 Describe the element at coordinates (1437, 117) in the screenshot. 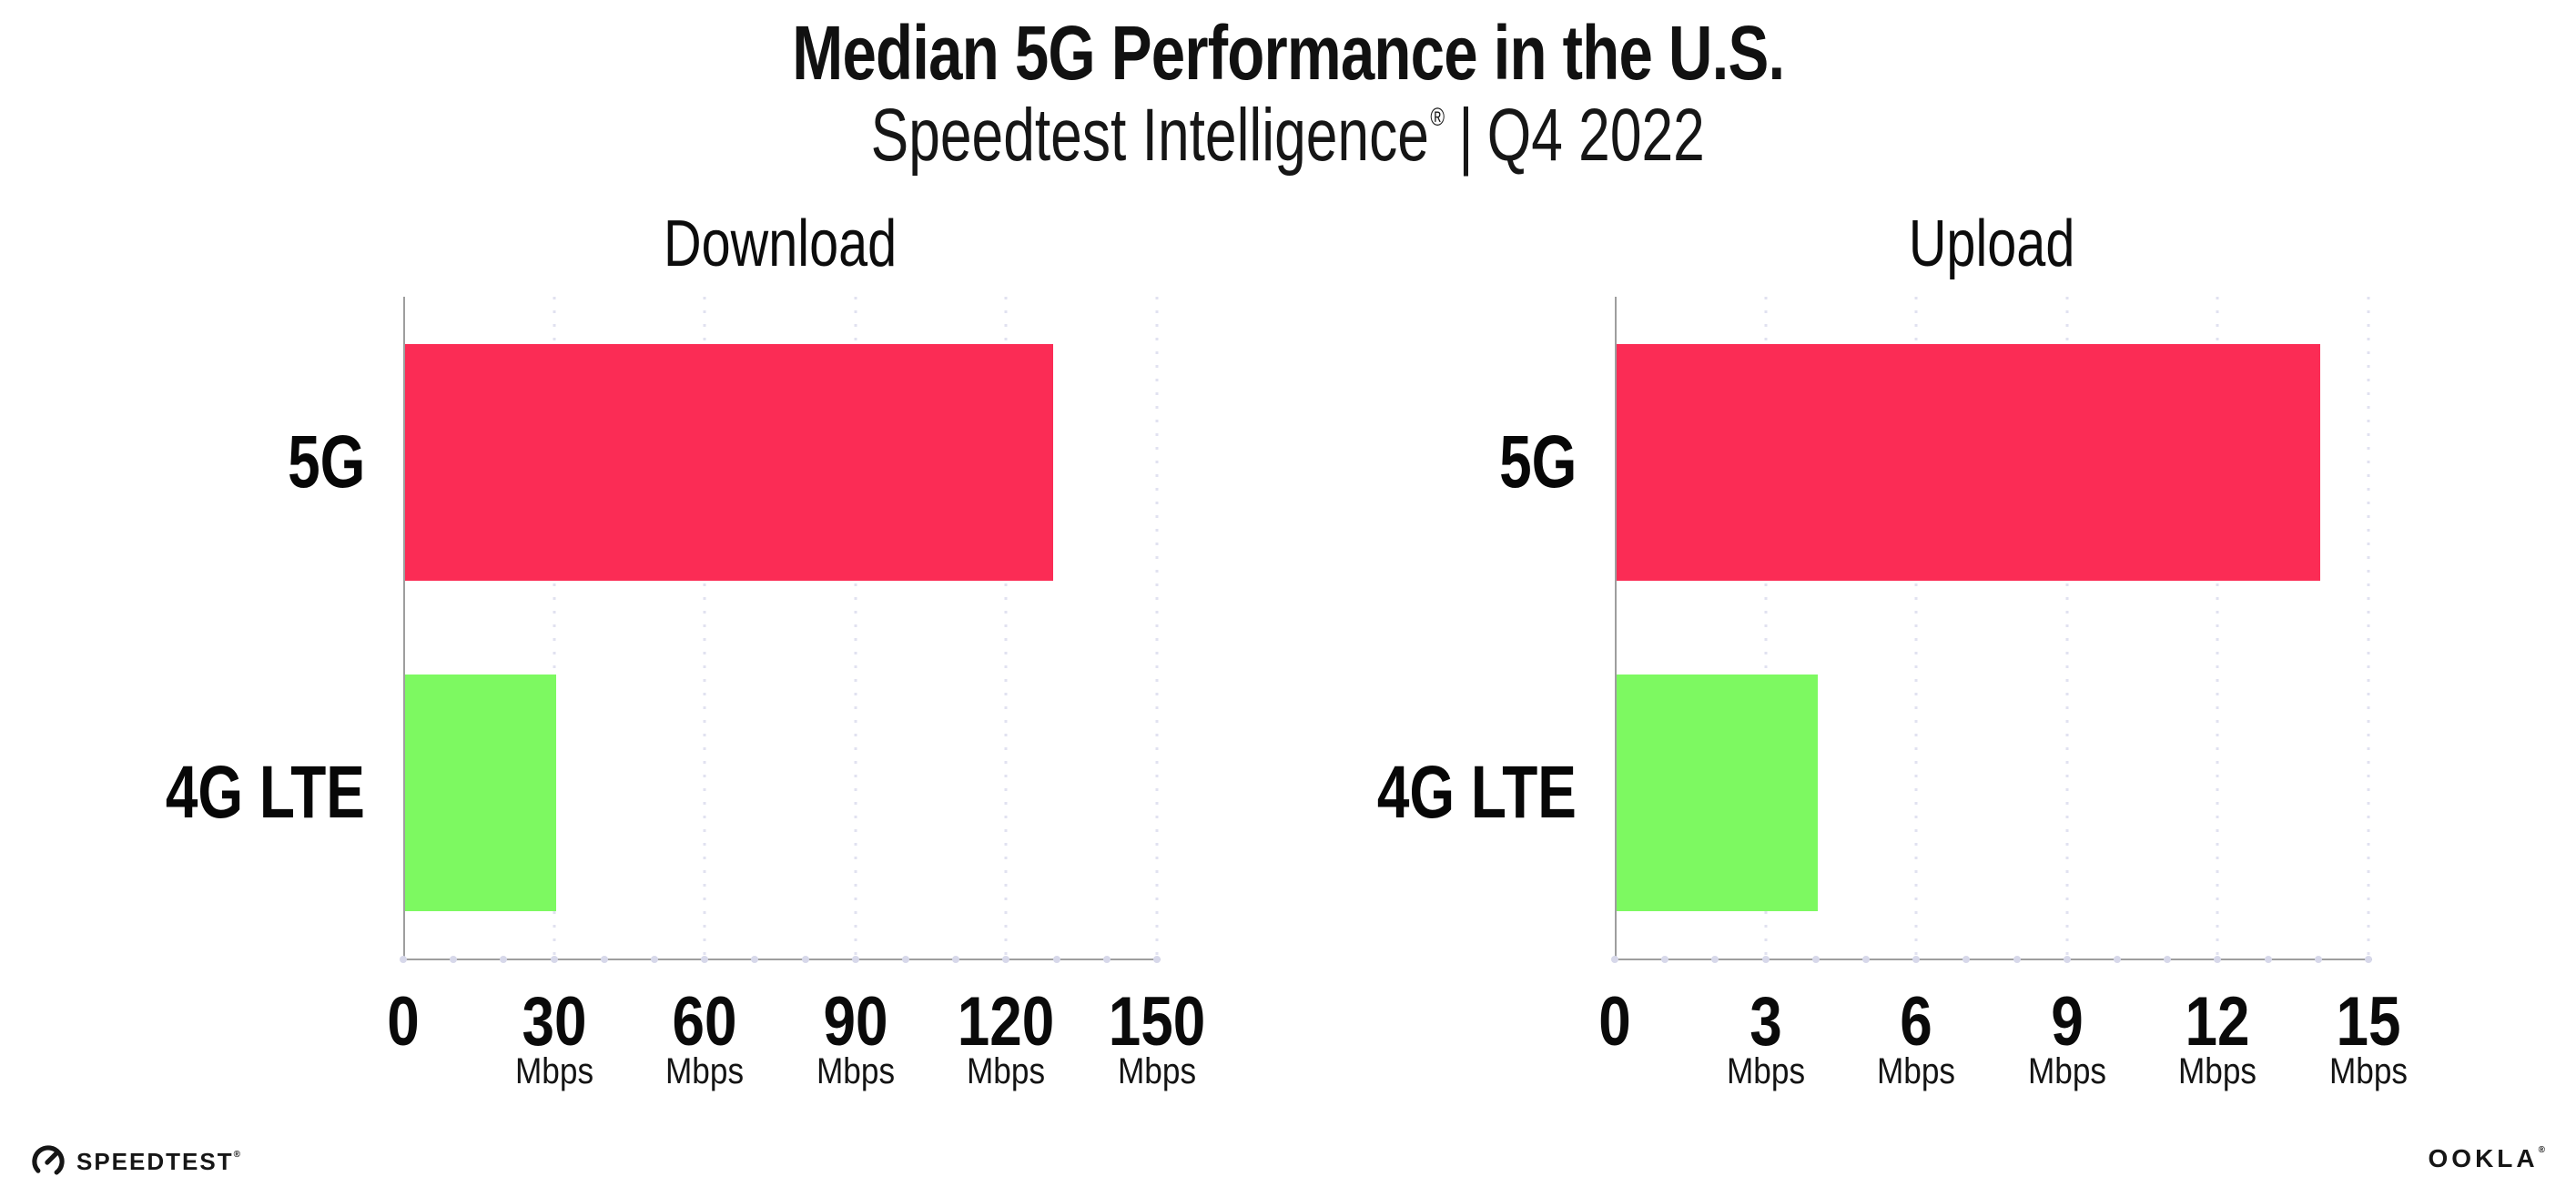

I see `registered-mark: ®` at that location.